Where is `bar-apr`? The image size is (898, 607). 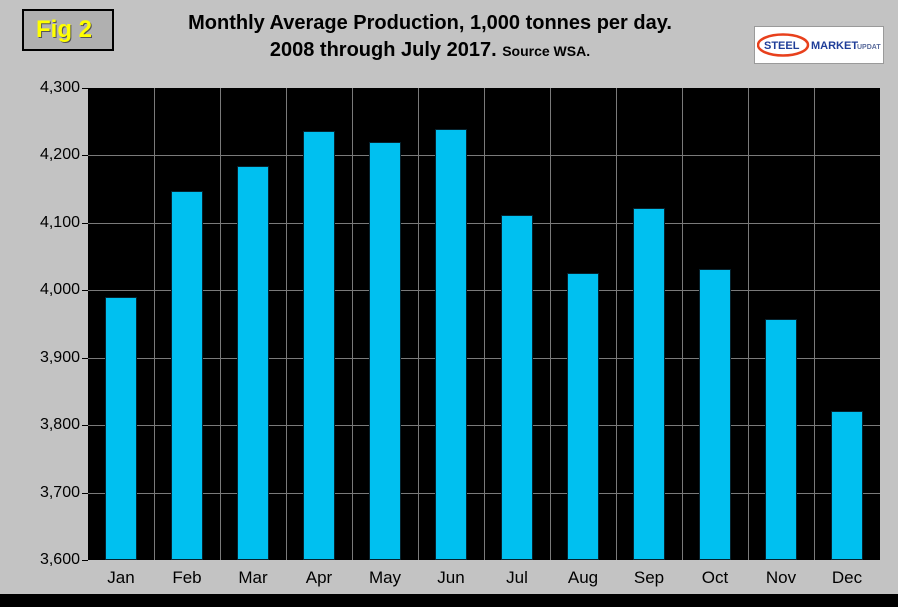
bar-apr is located at coordinates (319, 345).